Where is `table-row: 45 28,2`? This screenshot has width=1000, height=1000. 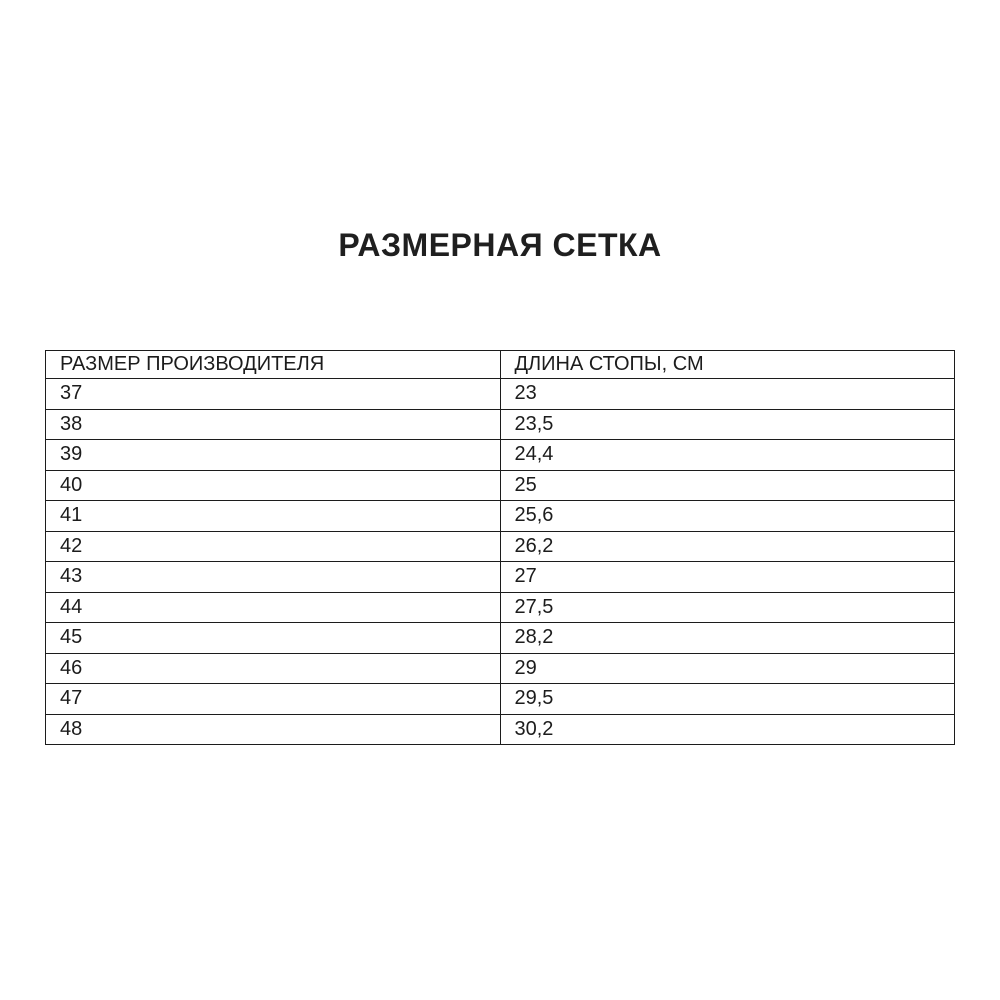 table-row: 45 28,2 is located at coordinates (500, 638).